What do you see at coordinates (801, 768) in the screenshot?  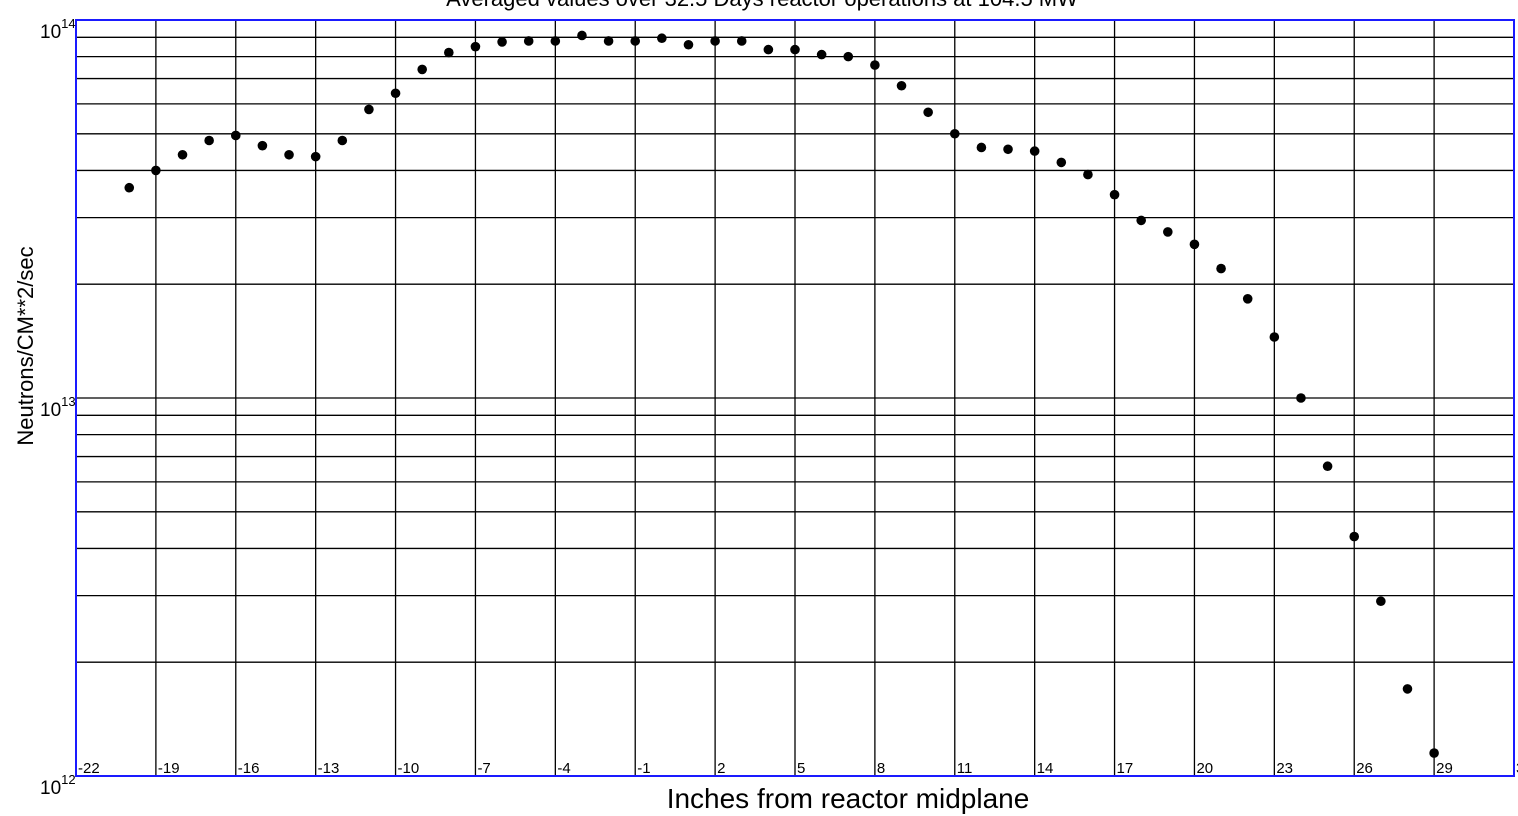 I see `x-tick-label: 5` at bounding box center [801, 768].